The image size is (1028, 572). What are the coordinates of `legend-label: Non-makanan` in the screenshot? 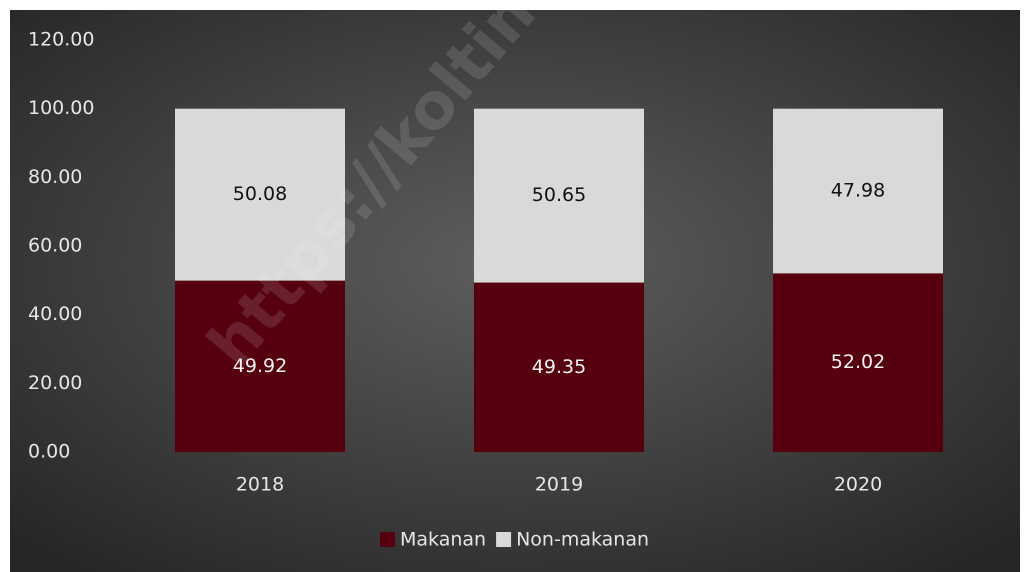 It's located at (582, 540).